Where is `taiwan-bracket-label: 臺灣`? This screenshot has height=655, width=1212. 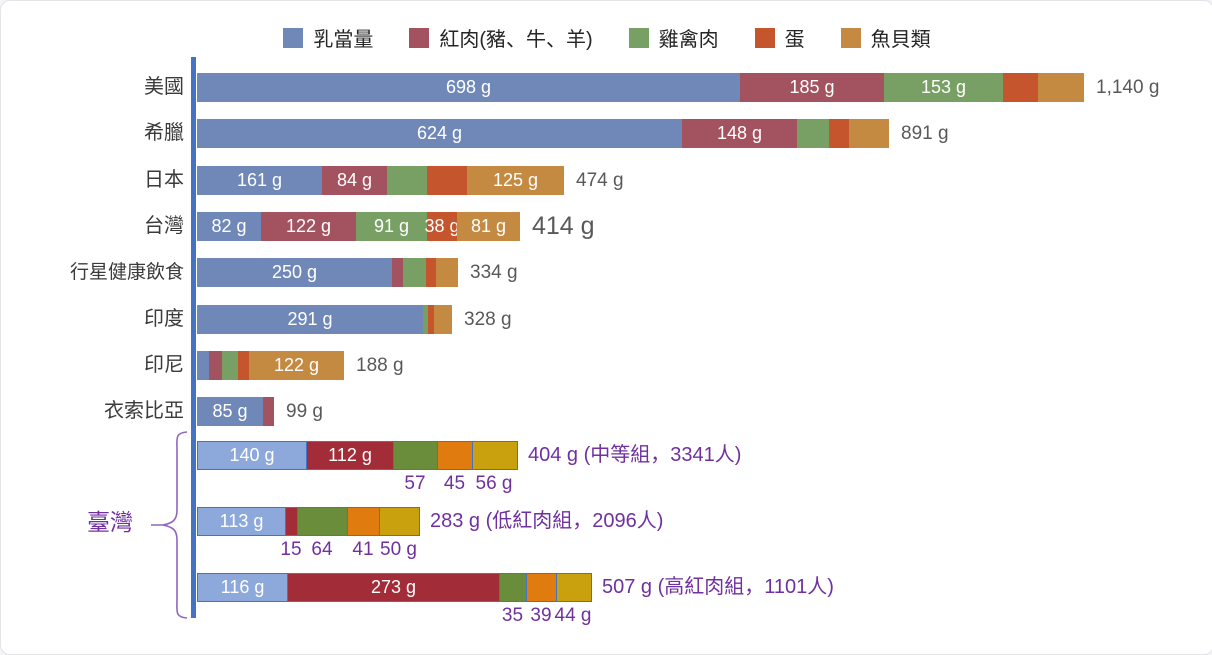 taiwan-bracket-label: 臺灣 is located at coordinates (110, 523).